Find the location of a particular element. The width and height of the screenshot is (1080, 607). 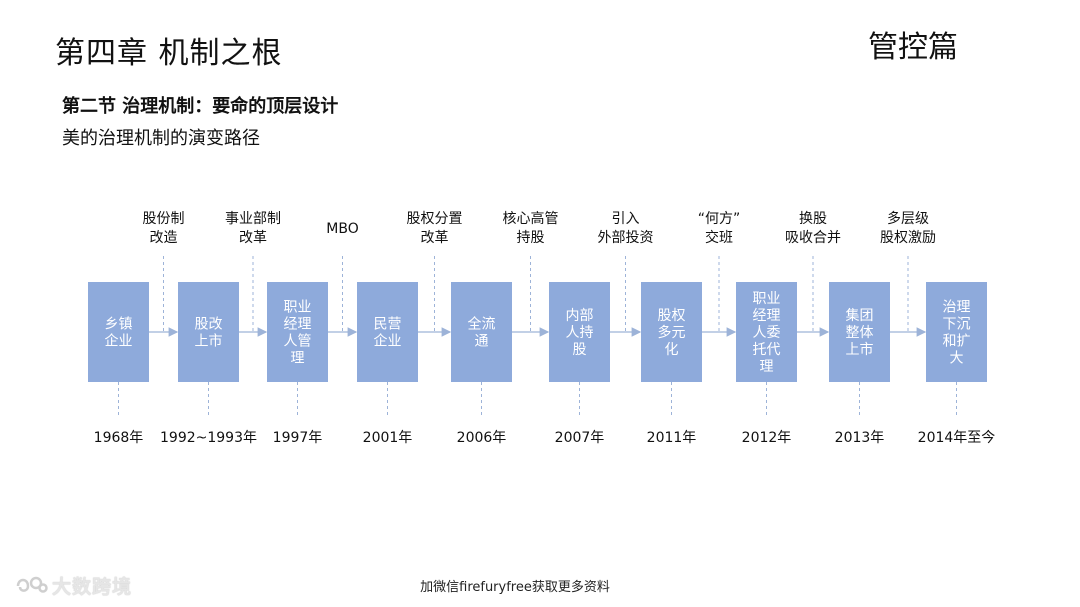

event-label: “何方” is located at coordinates (719, 219).